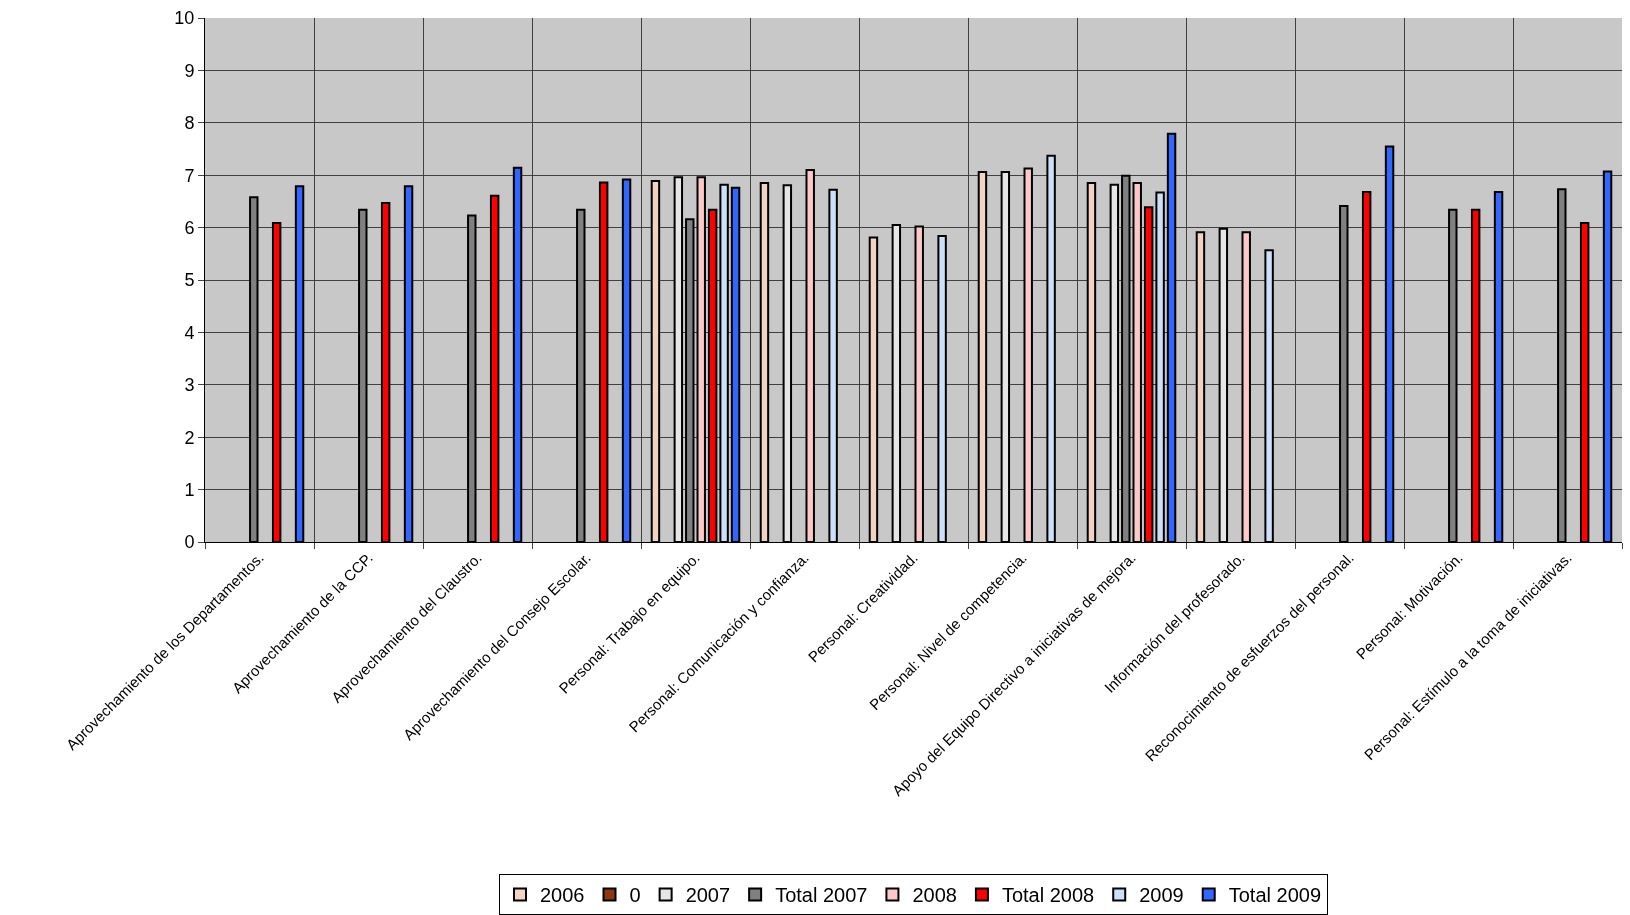 This screenshot has height=915, width=1630. I want to click on legend-label: Total 2009, so click(1275, 895).